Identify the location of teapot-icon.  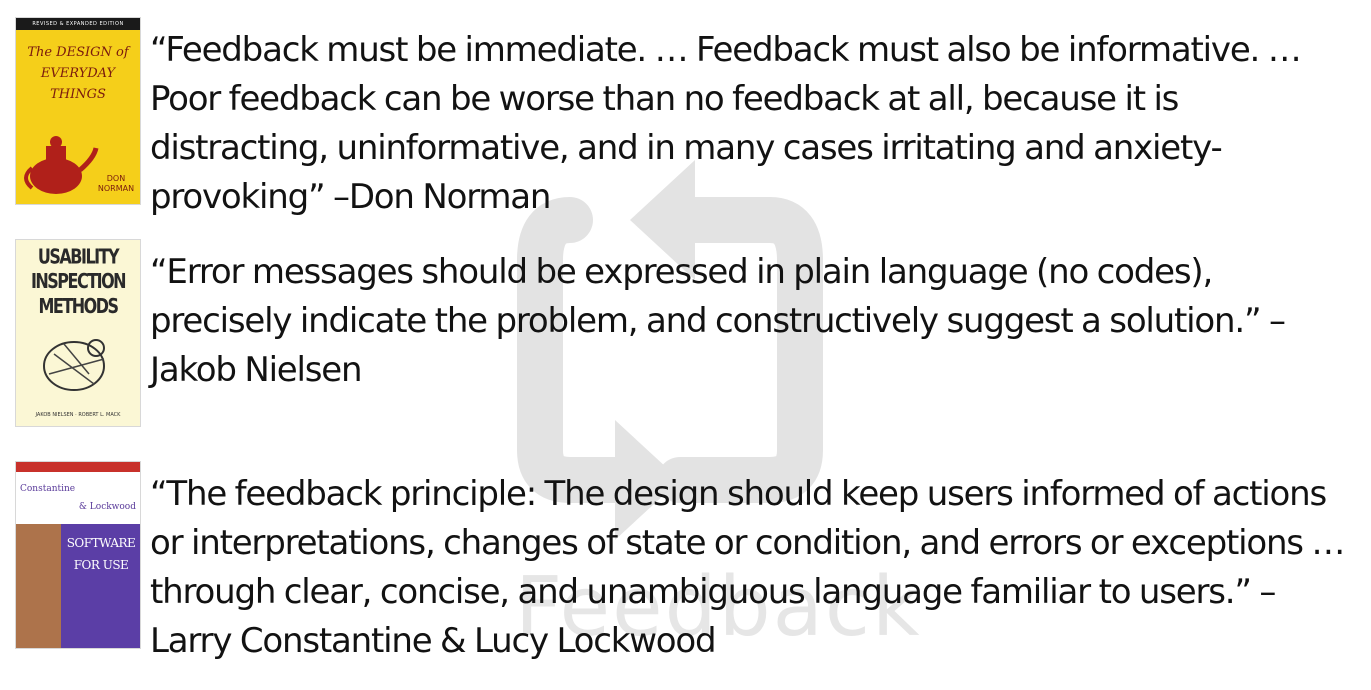
(61, 165).